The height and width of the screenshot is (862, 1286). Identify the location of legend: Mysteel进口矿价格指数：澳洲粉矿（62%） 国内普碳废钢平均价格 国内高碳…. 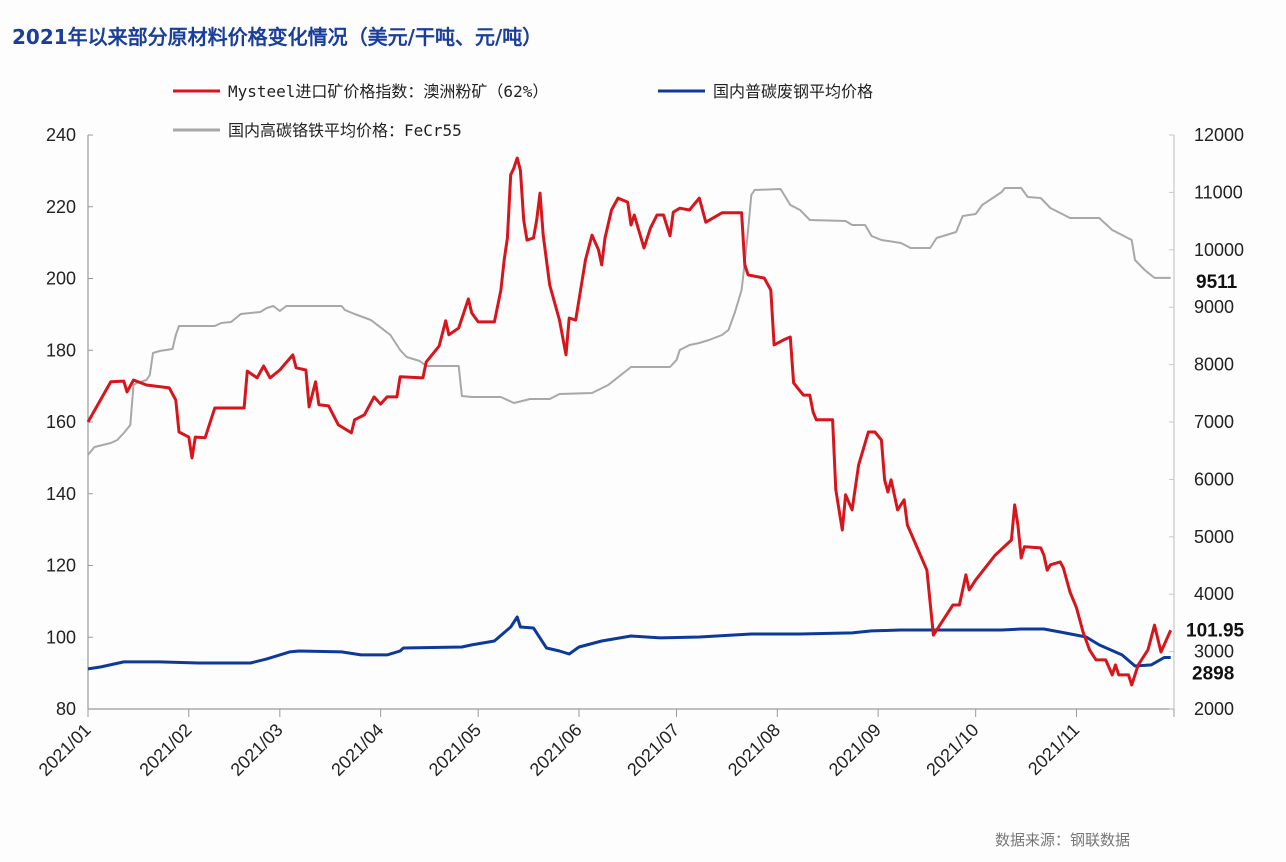
(523, 111).